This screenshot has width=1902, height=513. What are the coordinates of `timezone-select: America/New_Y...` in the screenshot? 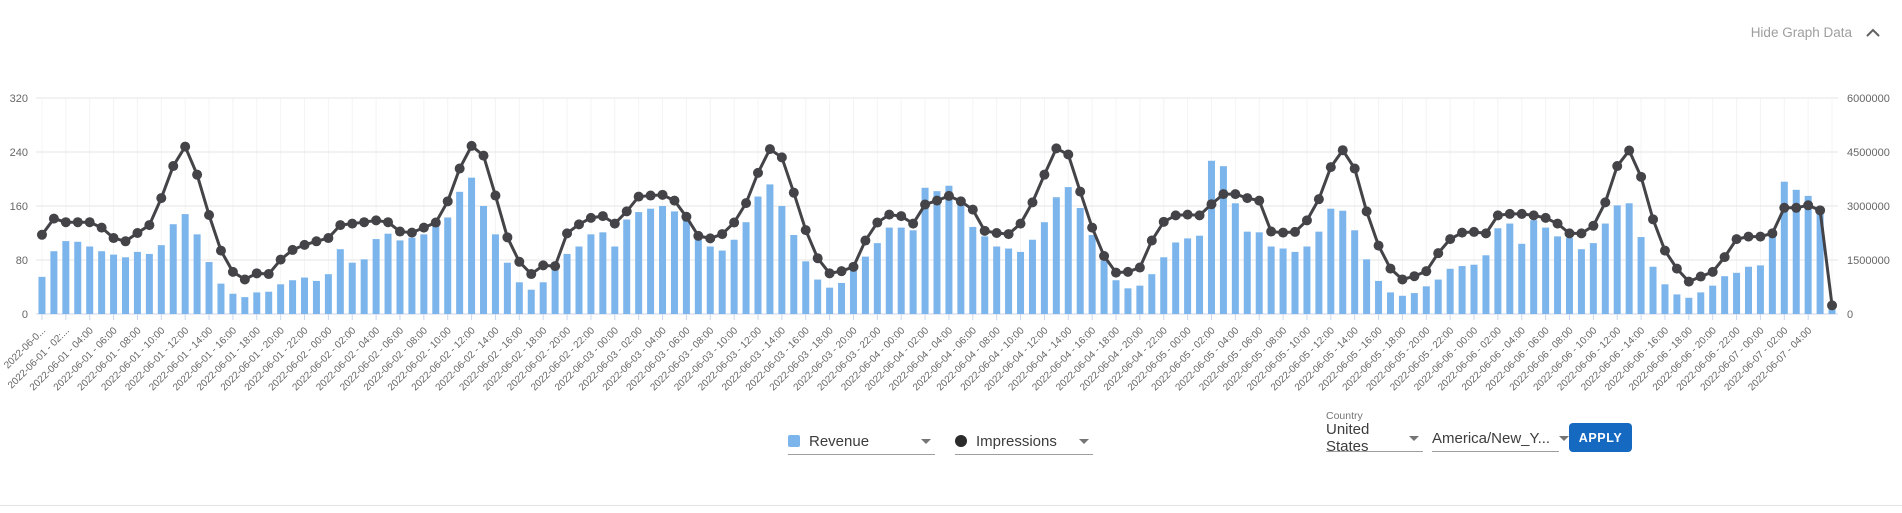 It's located at (1501, 438).